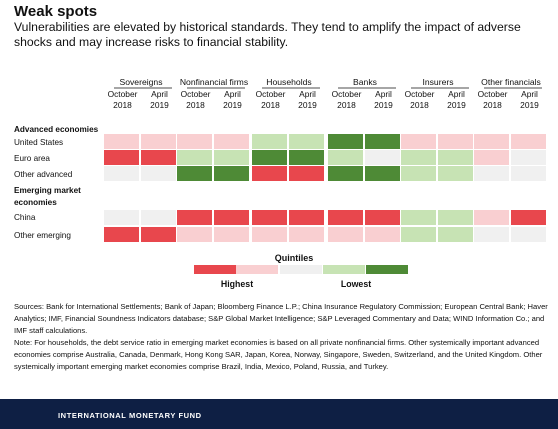 Image resolution: width=558 pixels, height=429 pixels. What do you see at coordinates (32, 158) in the screenshot?
I see `row-label: Euro area` at bounding box center [32, 158].